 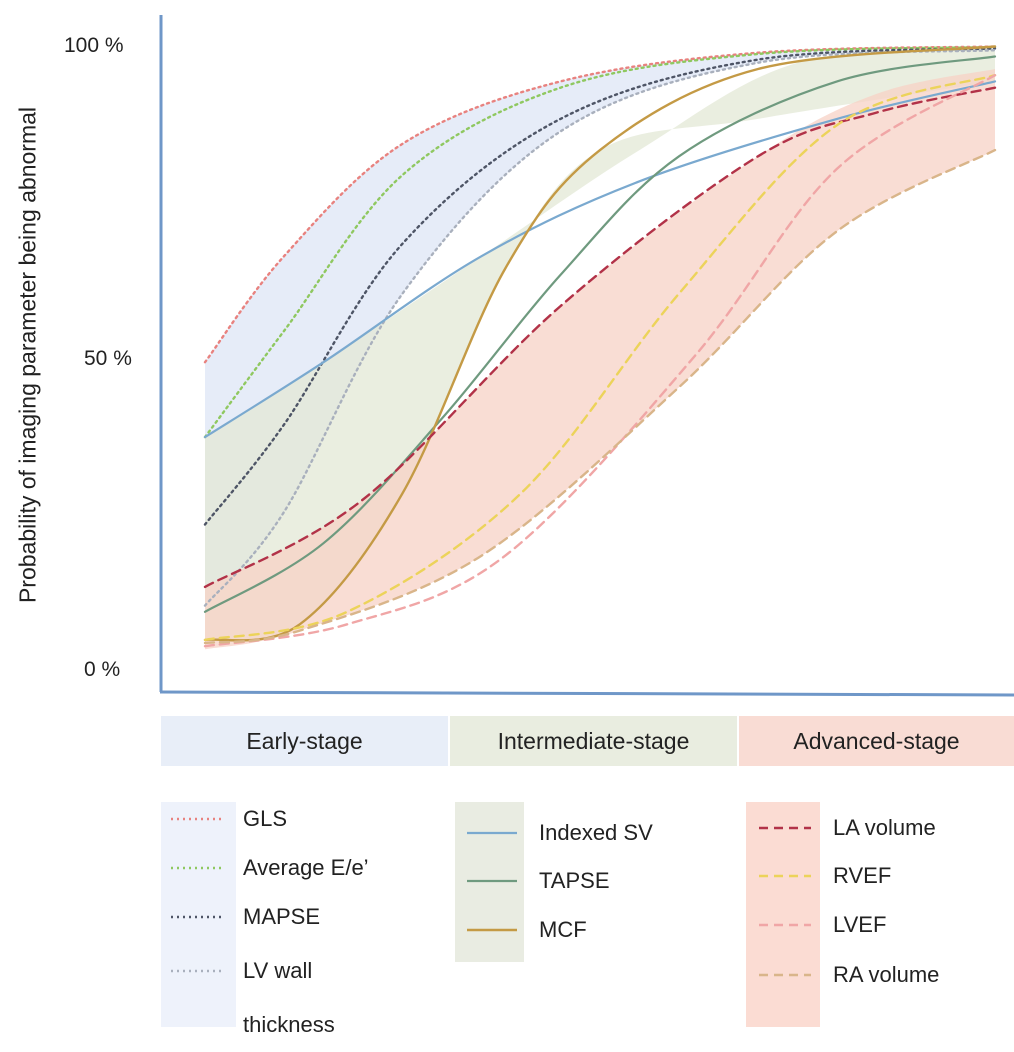 I want to click on legend-label-gls: GLS, so click(x=265, y=818).